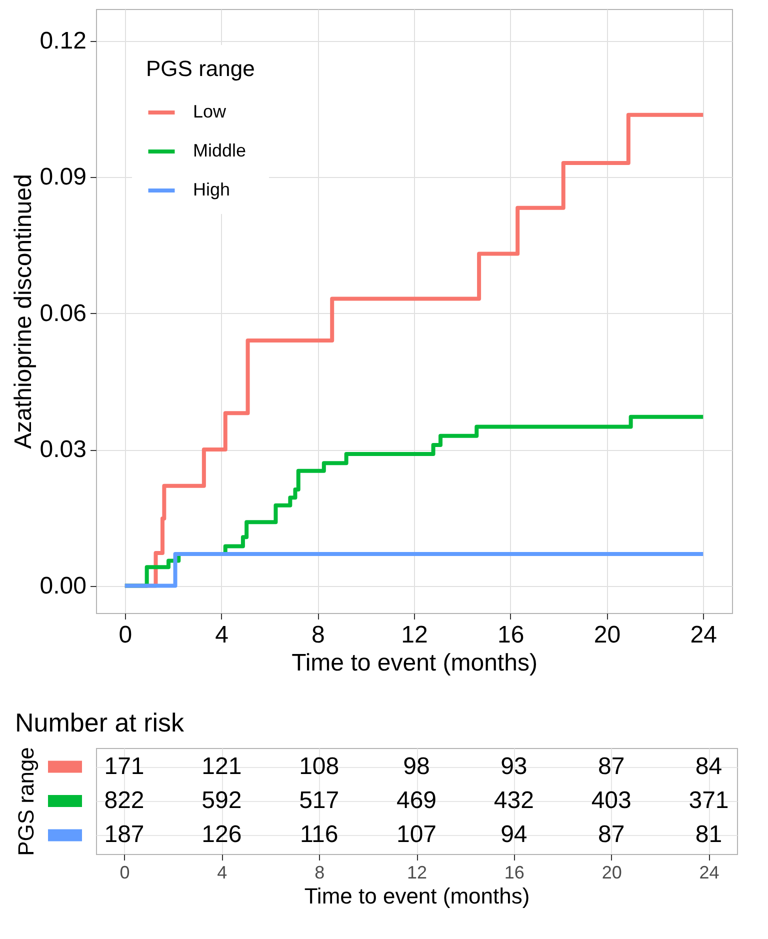 The image size is (768, 939). What do you see at coordinates (63, 450) in the screenshot?
I see `y-tick-label: 0.03` at bounding box center [63, 450].